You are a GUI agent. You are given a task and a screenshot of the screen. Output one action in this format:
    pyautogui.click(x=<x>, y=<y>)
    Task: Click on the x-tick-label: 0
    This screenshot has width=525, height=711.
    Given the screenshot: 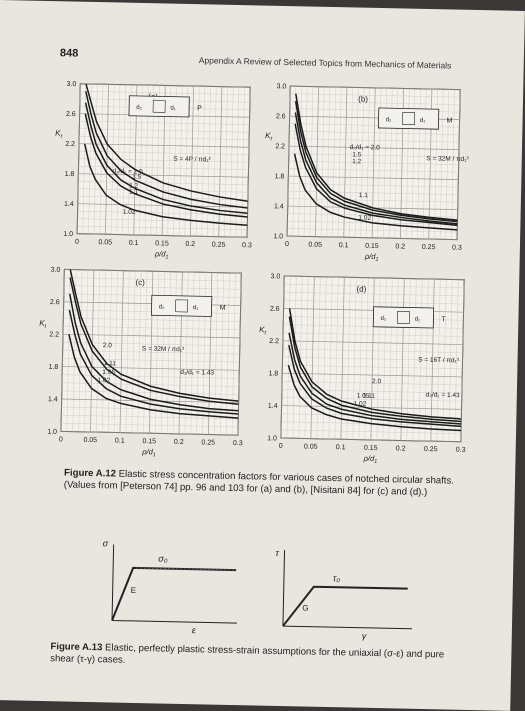 What is the action you would take?
    pyautogui.click(x=287, y=244)
    